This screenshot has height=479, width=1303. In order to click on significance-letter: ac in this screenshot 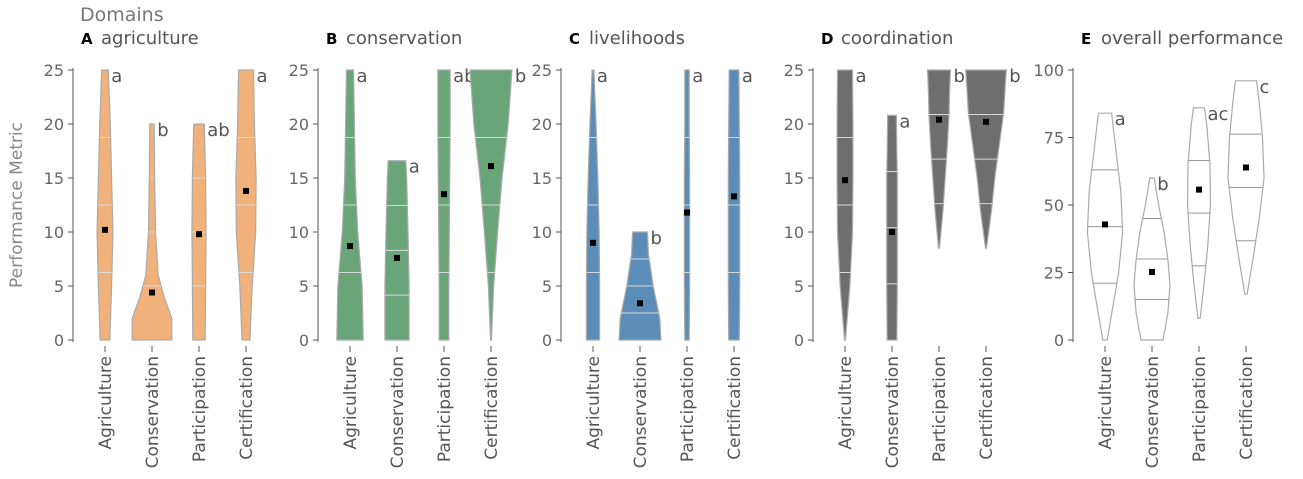, I will do `click(1218, 114)`.